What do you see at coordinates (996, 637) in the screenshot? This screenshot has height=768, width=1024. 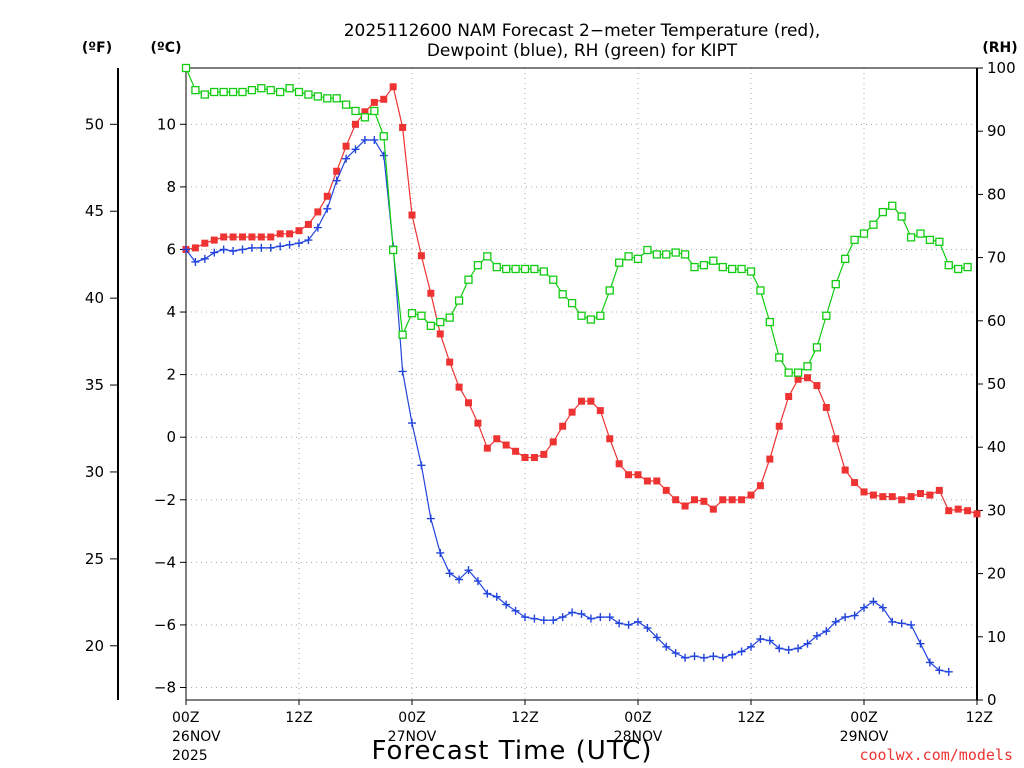 I see `rh-tick-label: 10` at bounding box center [996, 637].